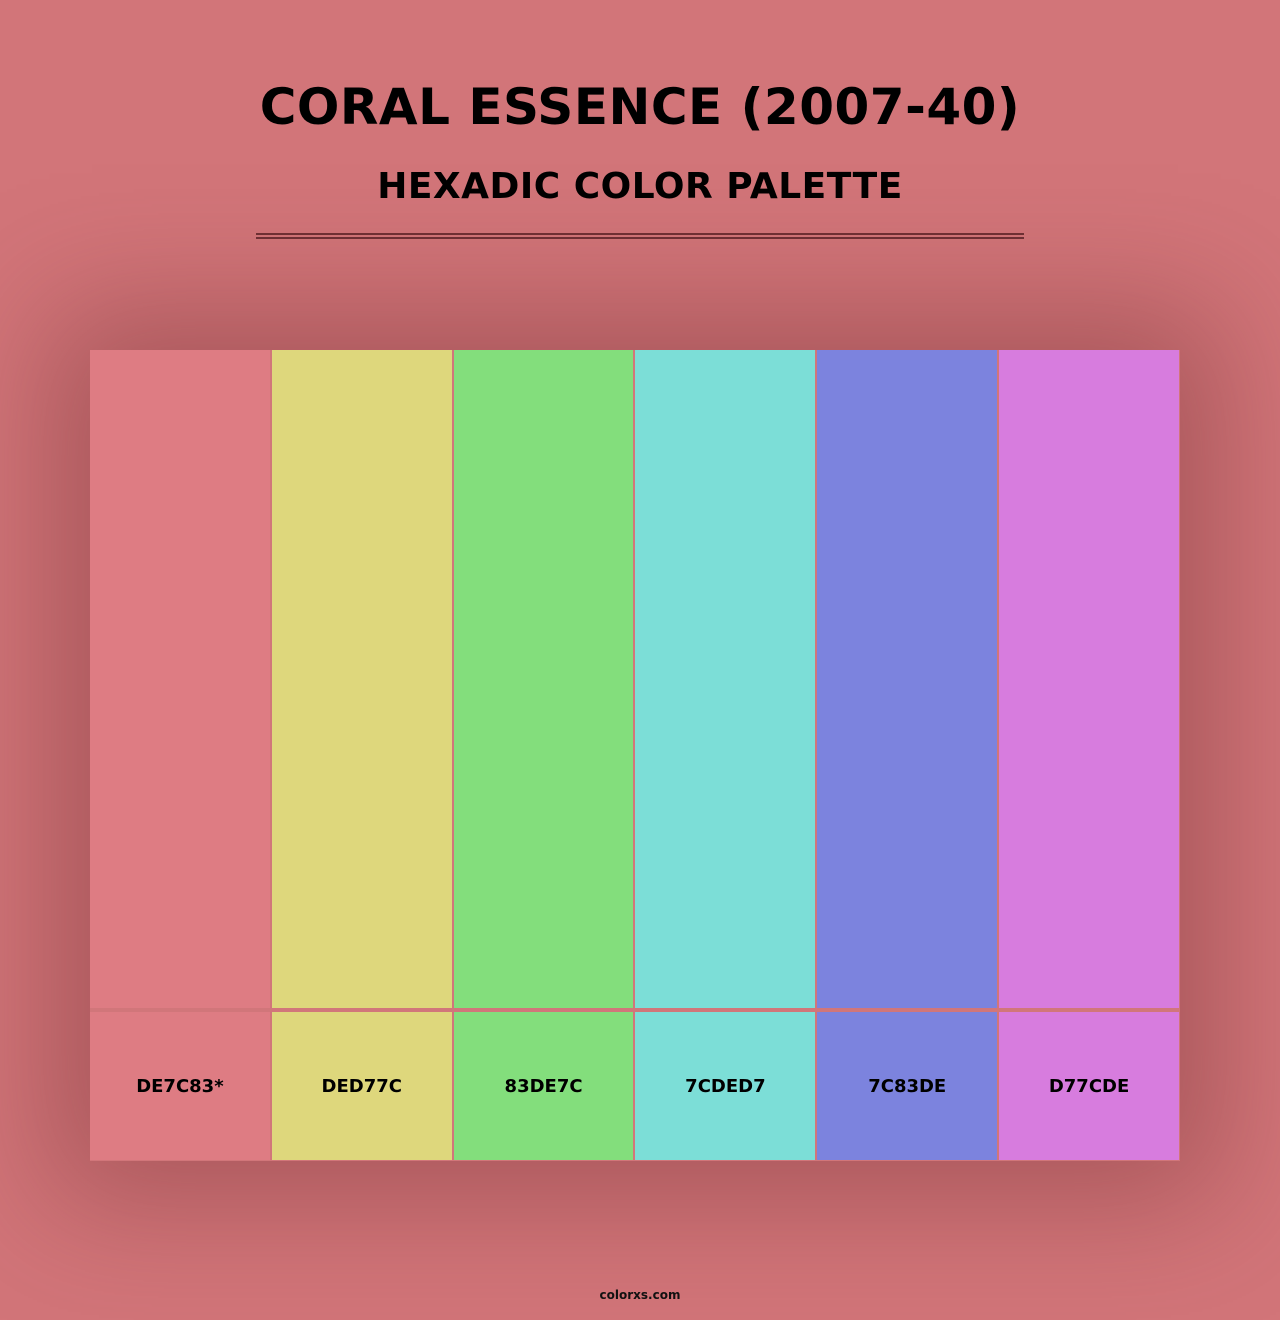 The height and width of the screenshot is (1320, 1280). What do you see at coordinates (640, 107) in the screenshot?
I see `palette-title: CORAL ESSENCE (2007-40)` at bounding box center [640, 107].